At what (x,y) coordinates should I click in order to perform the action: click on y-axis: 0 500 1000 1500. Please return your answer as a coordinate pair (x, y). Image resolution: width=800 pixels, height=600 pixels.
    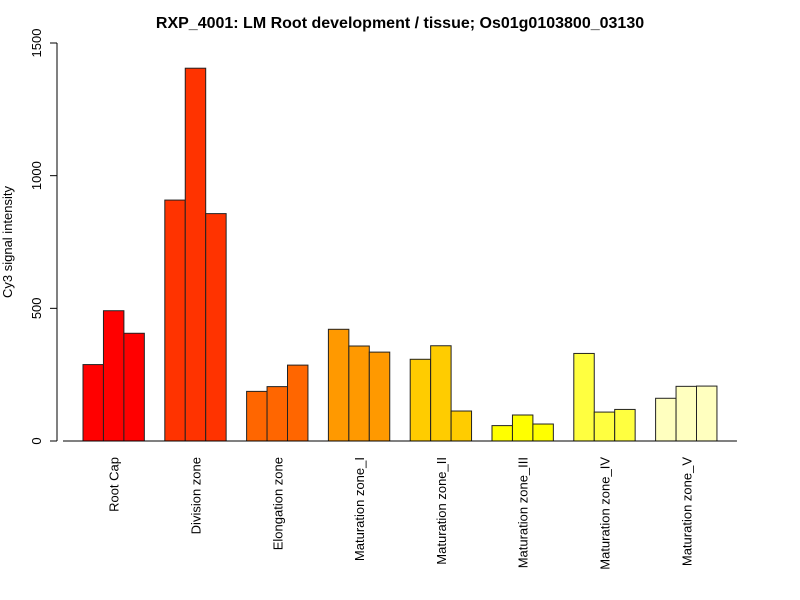
    Looking at the image, I should click on (43, 237).